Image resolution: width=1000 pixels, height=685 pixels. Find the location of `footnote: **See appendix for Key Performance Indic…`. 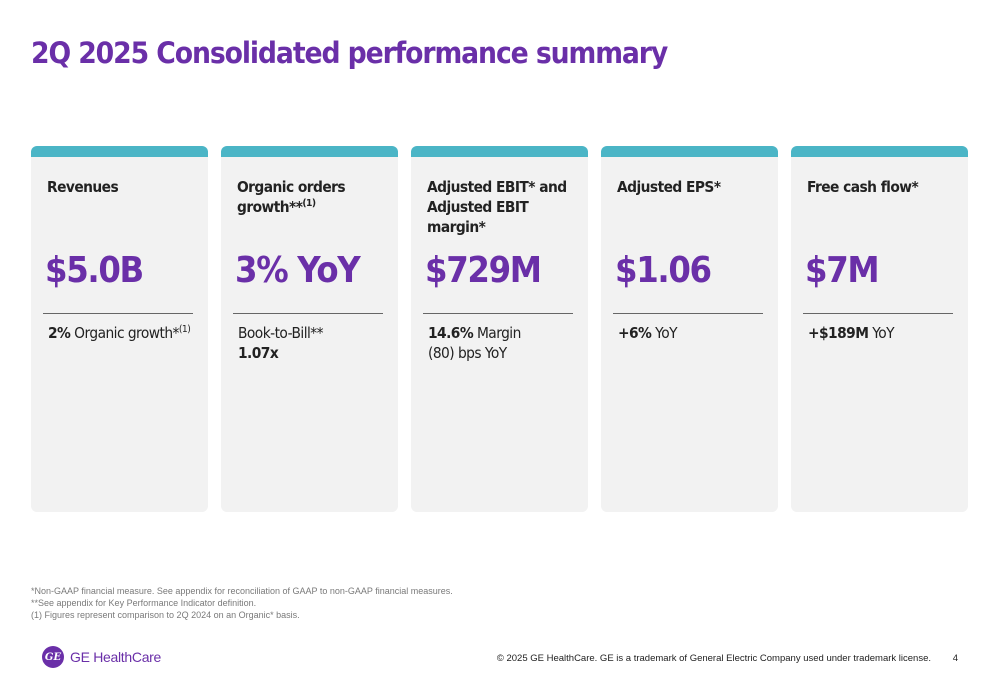

footnote: **See appendix for Key Performance Indic… is located at coordinates (144, 603).